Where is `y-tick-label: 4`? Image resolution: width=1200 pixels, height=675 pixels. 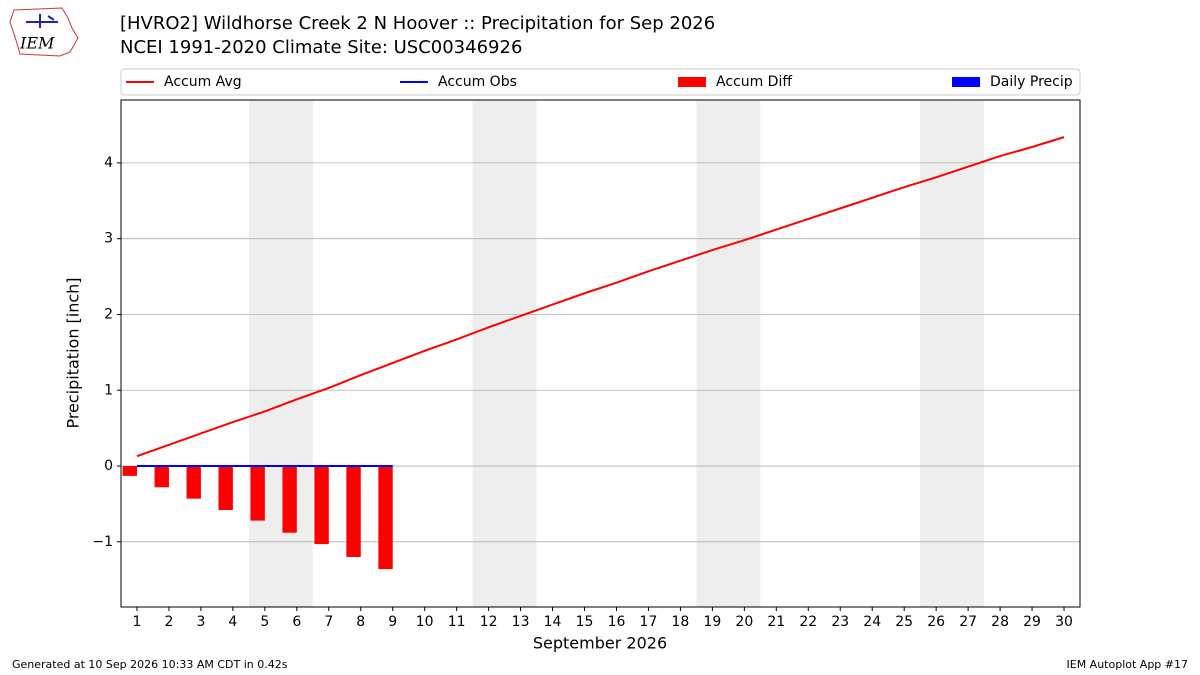 y-tick-label: 4 is located at coordinates (108, 163).